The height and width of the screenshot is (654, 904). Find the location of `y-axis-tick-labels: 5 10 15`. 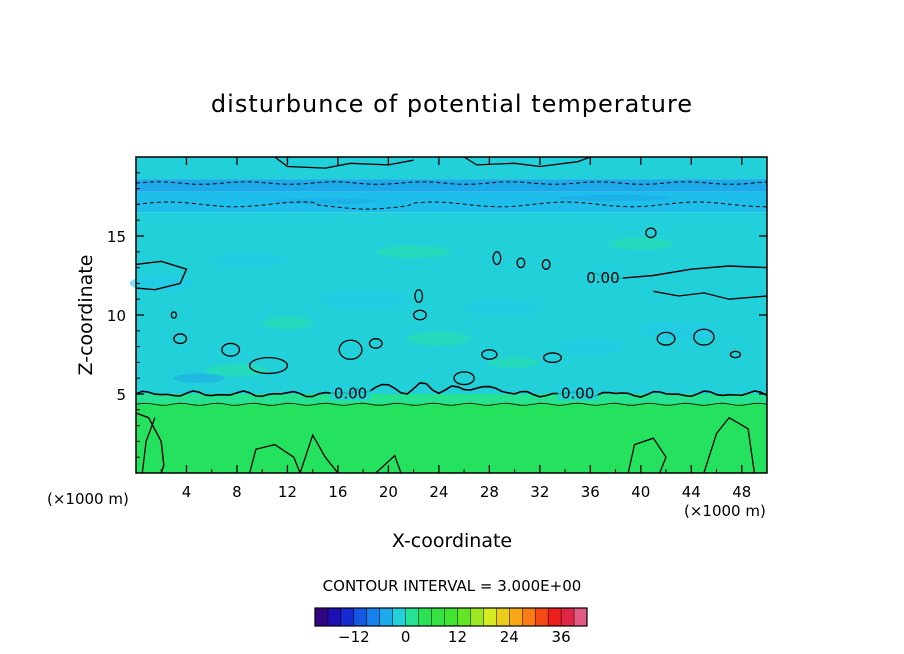

y-axis-tick-labels: 5 10 15 is located at coordinates (116, 316).